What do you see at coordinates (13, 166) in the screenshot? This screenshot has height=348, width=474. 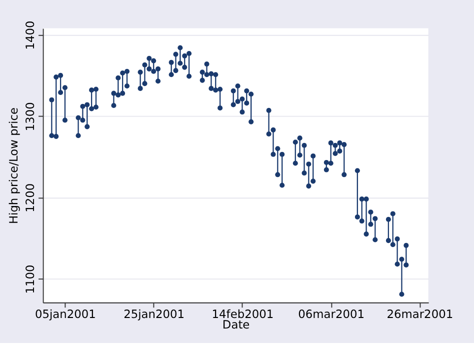 I see `y-axis-title: High price/Low price` at bounding box center [13, 166].